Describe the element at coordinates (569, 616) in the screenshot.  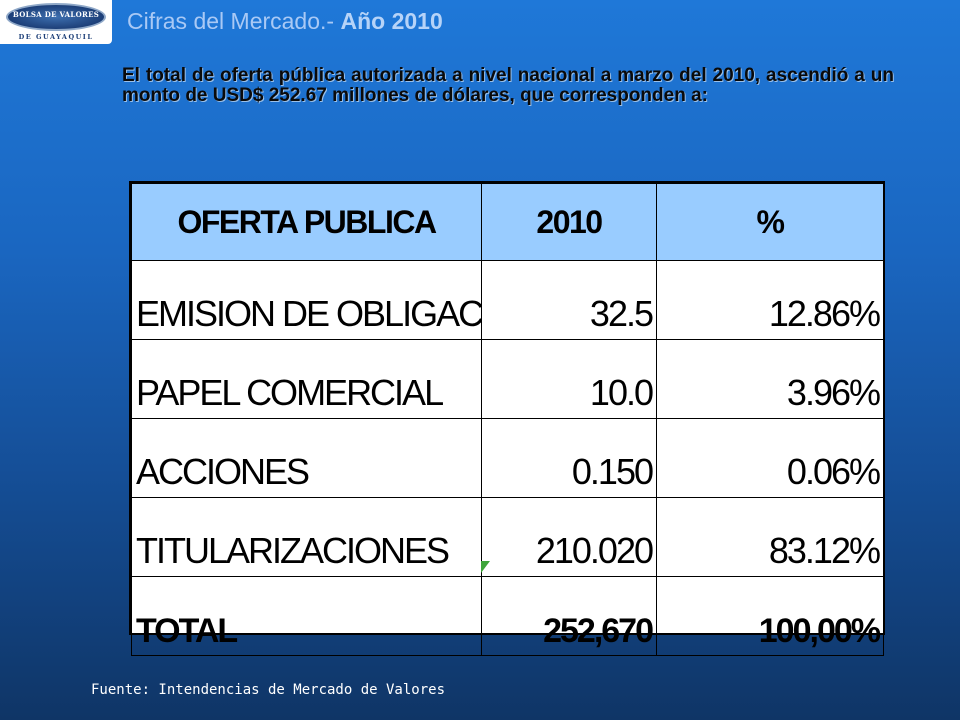
I see `total-value: 252,670` at that location.